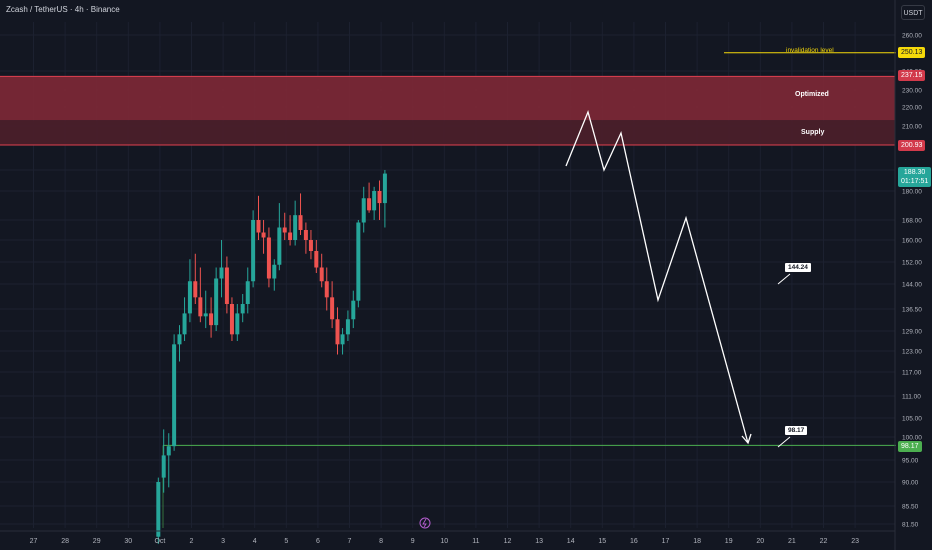 The height and width of the screenshot is (550, 932). I want to click on supply-zone-label: Supply, so click(813, 132).